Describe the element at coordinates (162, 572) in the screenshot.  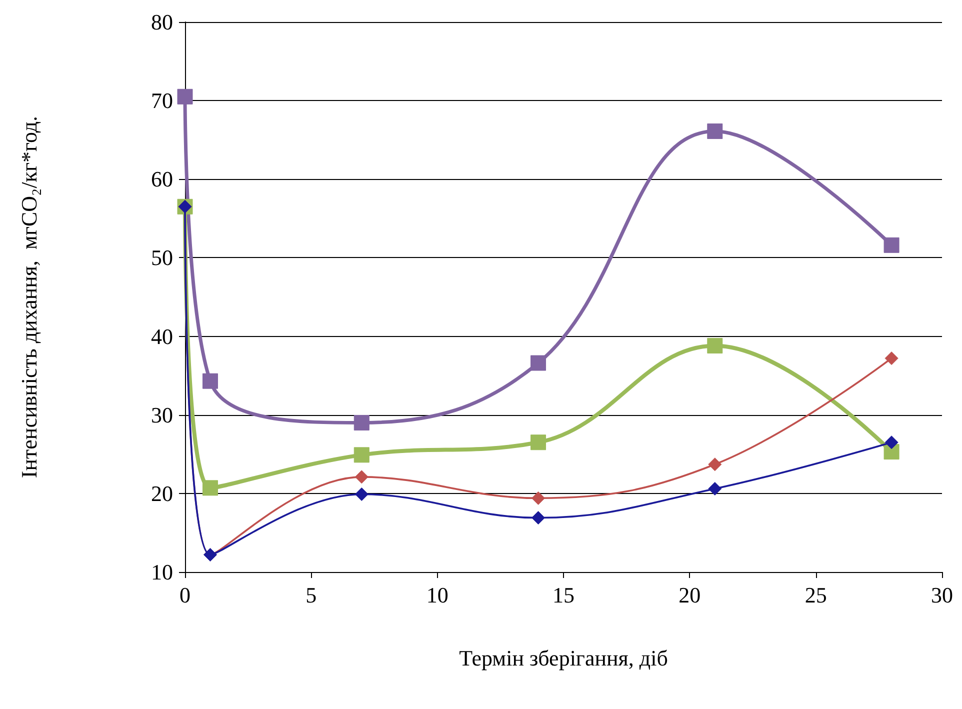
I see `y-tick-label: 10` at that location.